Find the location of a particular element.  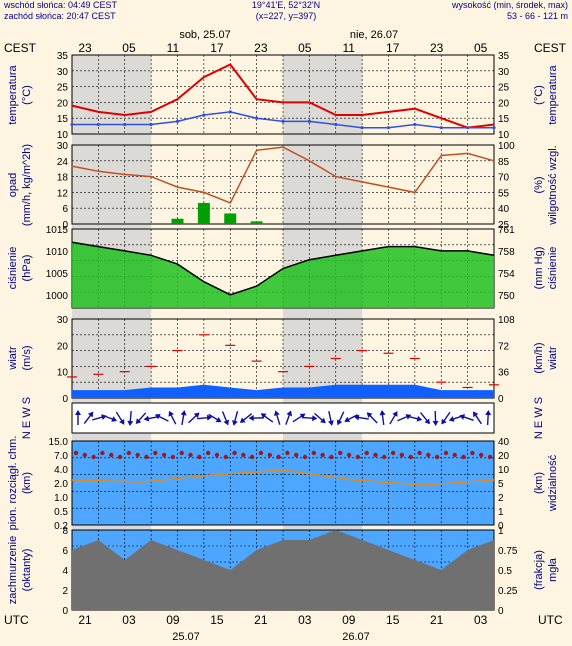

pressure-tick-left: 1015 is located at coordinates (57, 230).